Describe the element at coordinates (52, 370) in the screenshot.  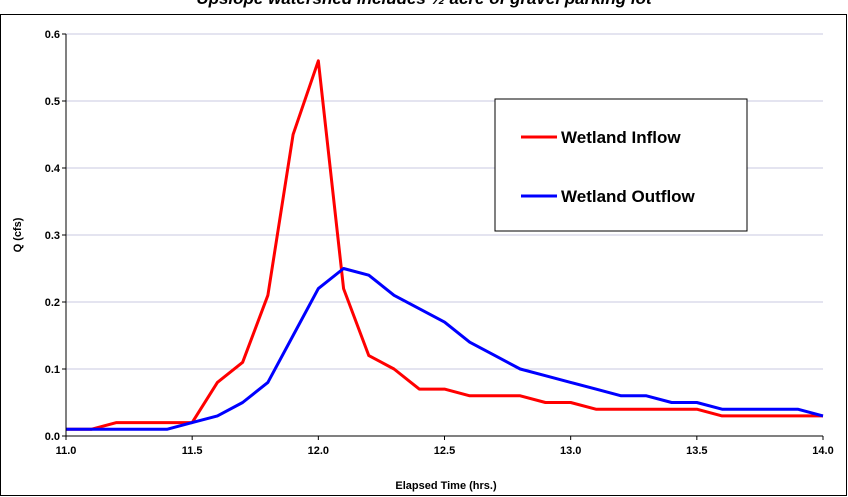
I see `y-tick-label: 0.1` at that location.